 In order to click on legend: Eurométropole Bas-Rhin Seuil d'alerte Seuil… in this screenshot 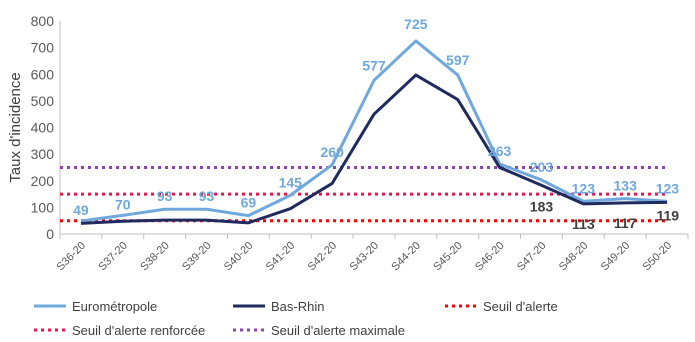, I will do `click(296, 318)`.